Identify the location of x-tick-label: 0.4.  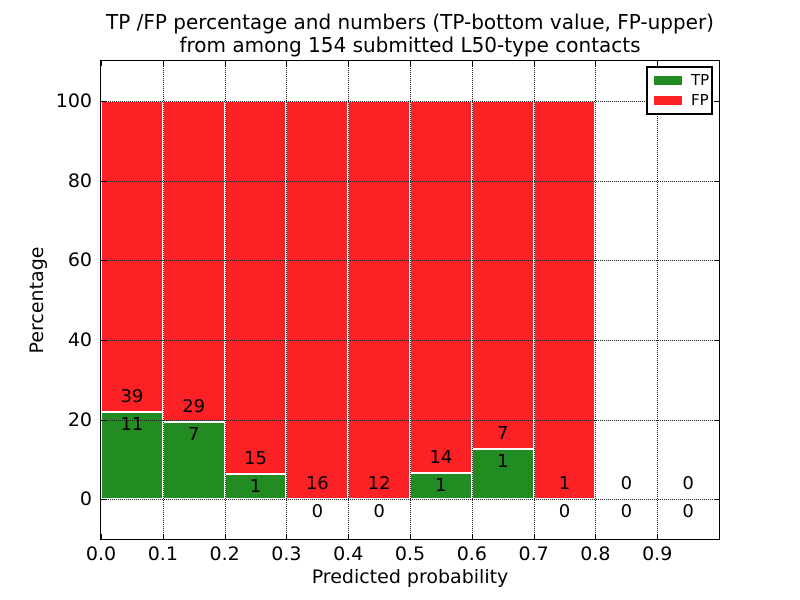
(348, 554).